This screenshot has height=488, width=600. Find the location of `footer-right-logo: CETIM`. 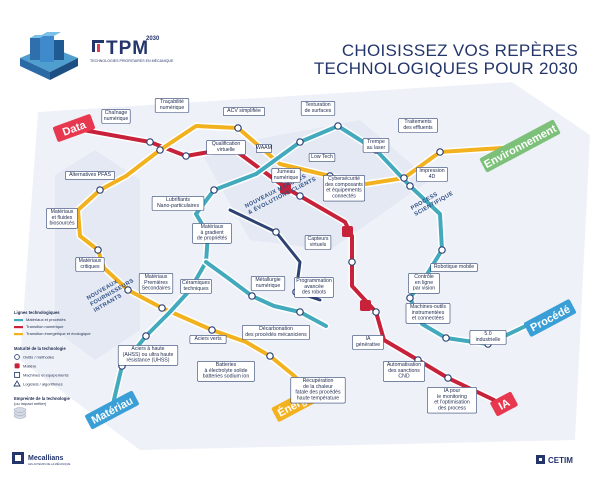

footer-right-logo: CETIM is located at coordinates (554, 460).